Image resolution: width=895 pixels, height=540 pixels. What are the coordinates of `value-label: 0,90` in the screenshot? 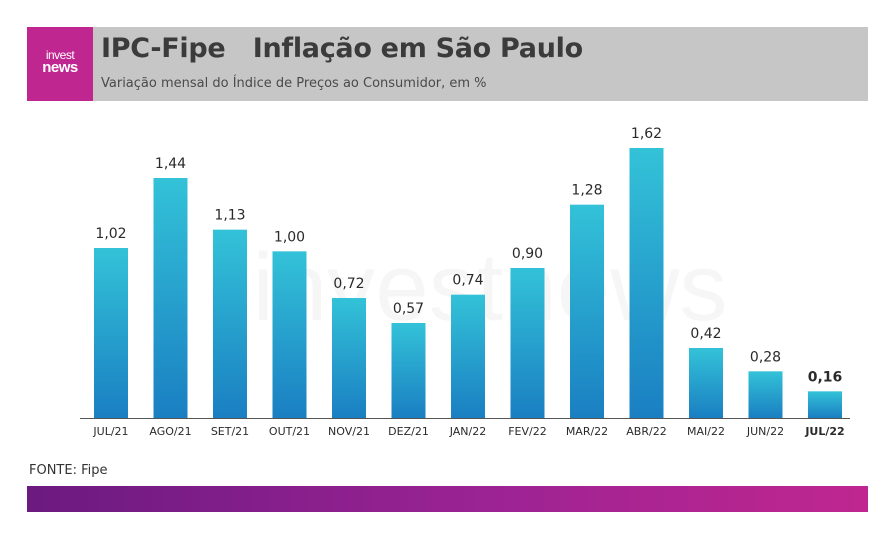 It's located at (527, 254).